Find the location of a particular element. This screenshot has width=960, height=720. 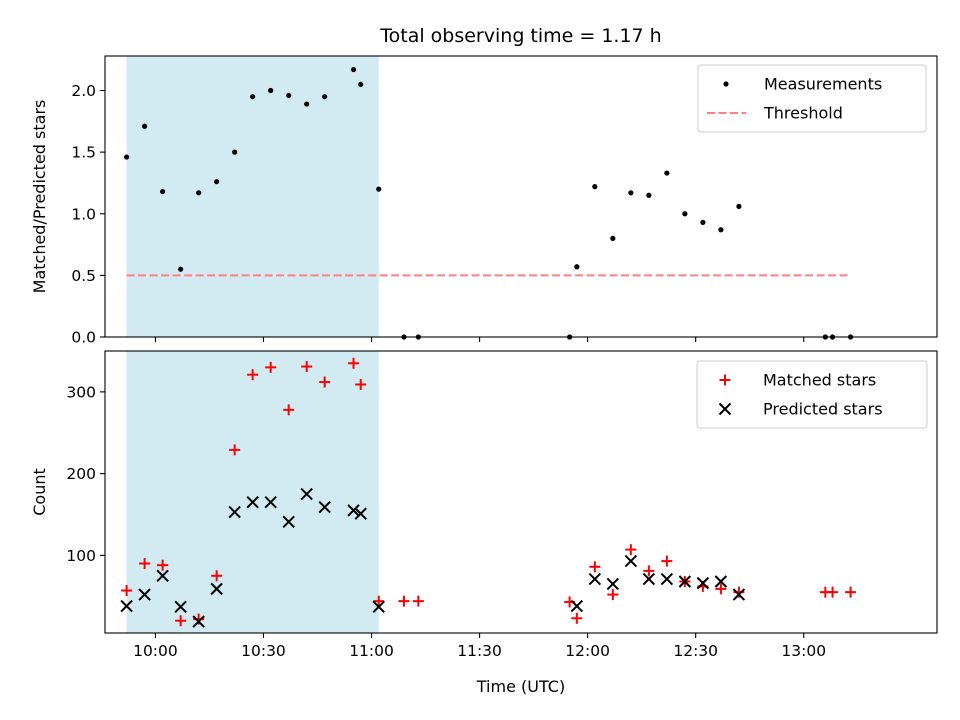

y-tick-label: 1.5 is located at coordinates (83, 153).